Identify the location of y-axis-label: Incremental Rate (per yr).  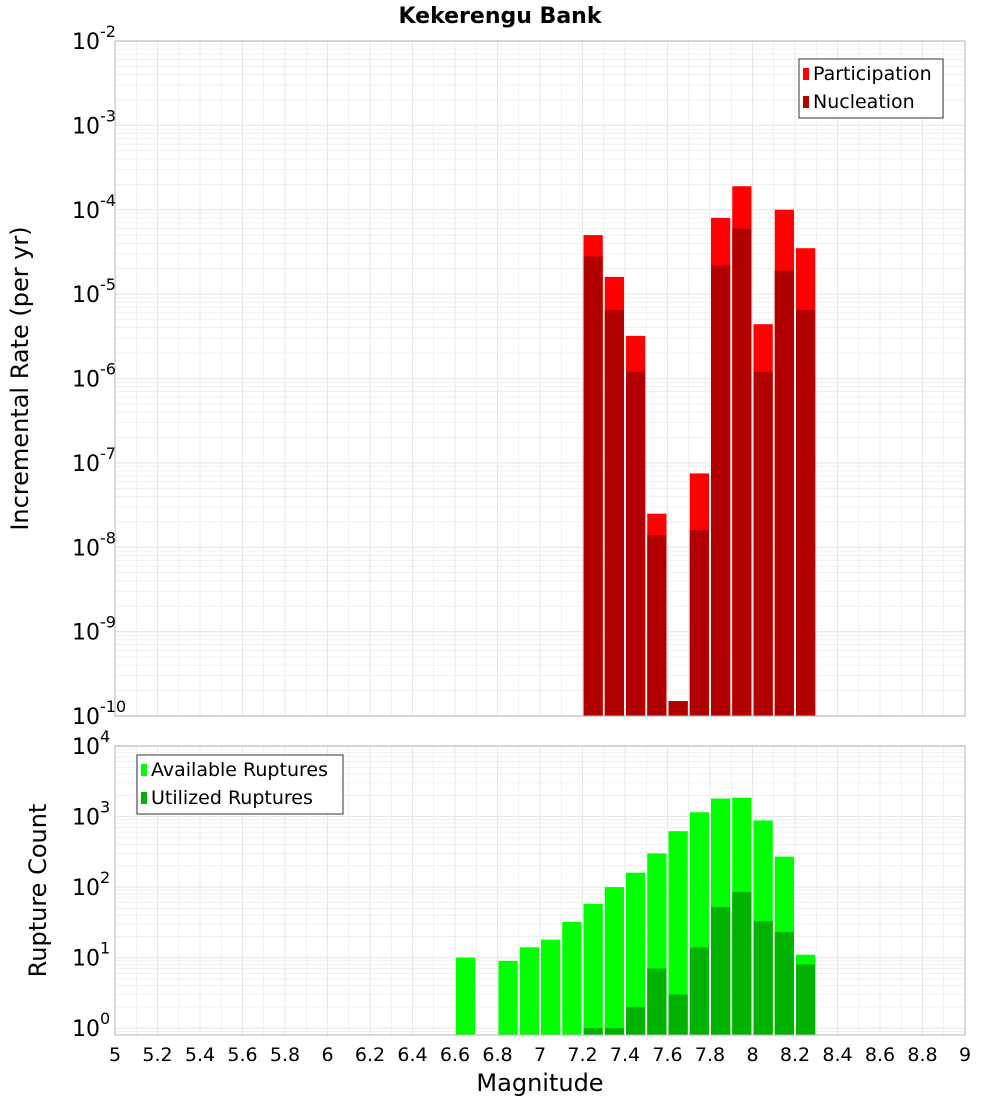
(20, 378).